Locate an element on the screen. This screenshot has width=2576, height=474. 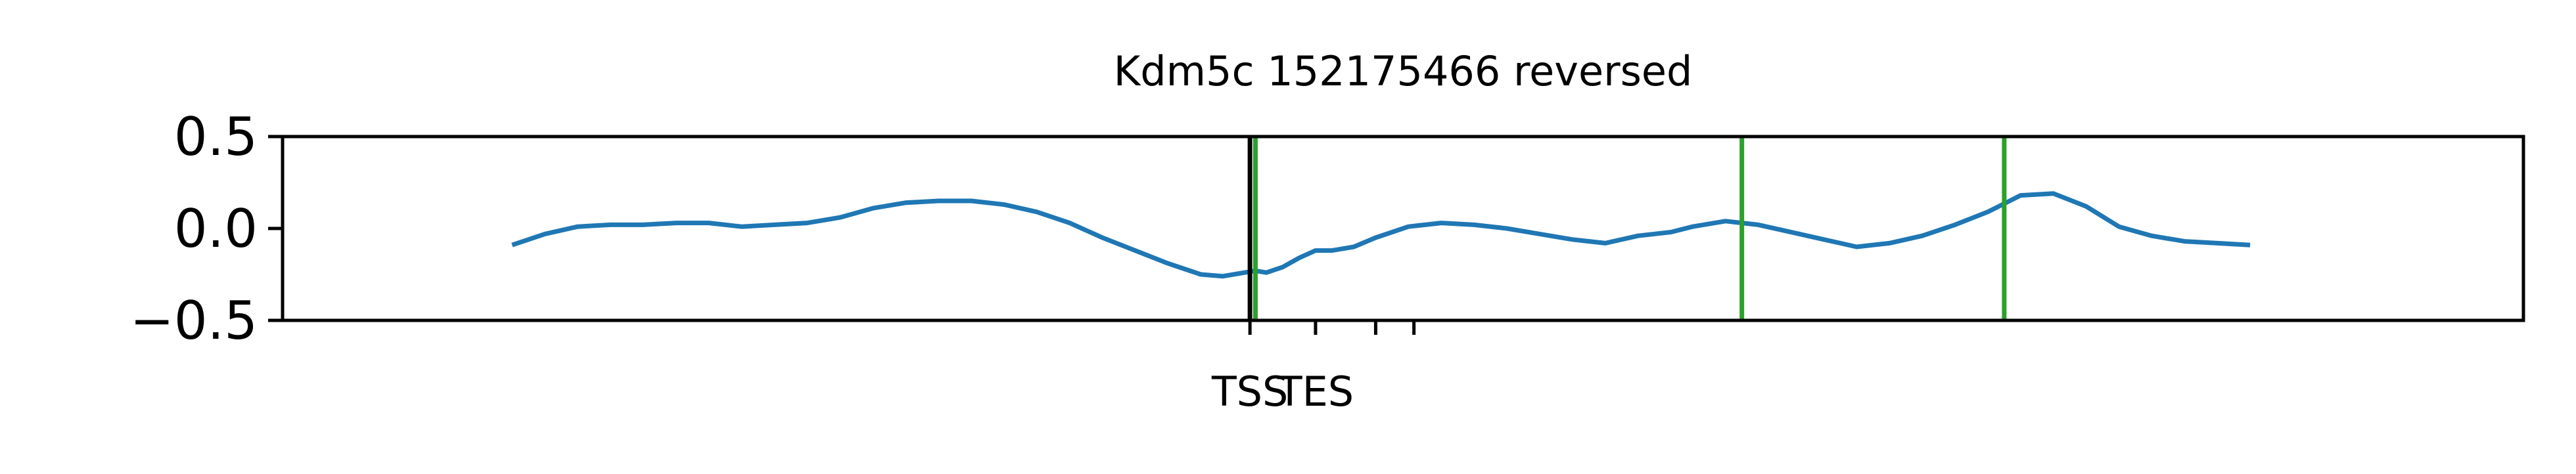
y-tick-label-0: 0.5 is located at coordinates (216, 136).